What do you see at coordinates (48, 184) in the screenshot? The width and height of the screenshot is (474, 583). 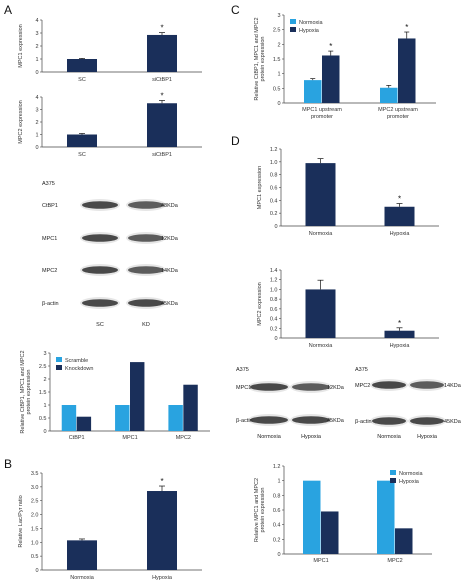 I see `blot-cell-line: A375` at bounding box center [48, 184].